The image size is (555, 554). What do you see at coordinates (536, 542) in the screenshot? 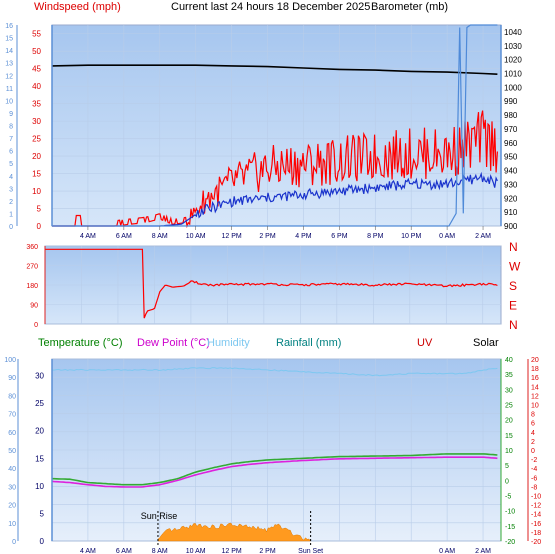
I see `uv-tick-label: -20` at bounding box center [536, 542].